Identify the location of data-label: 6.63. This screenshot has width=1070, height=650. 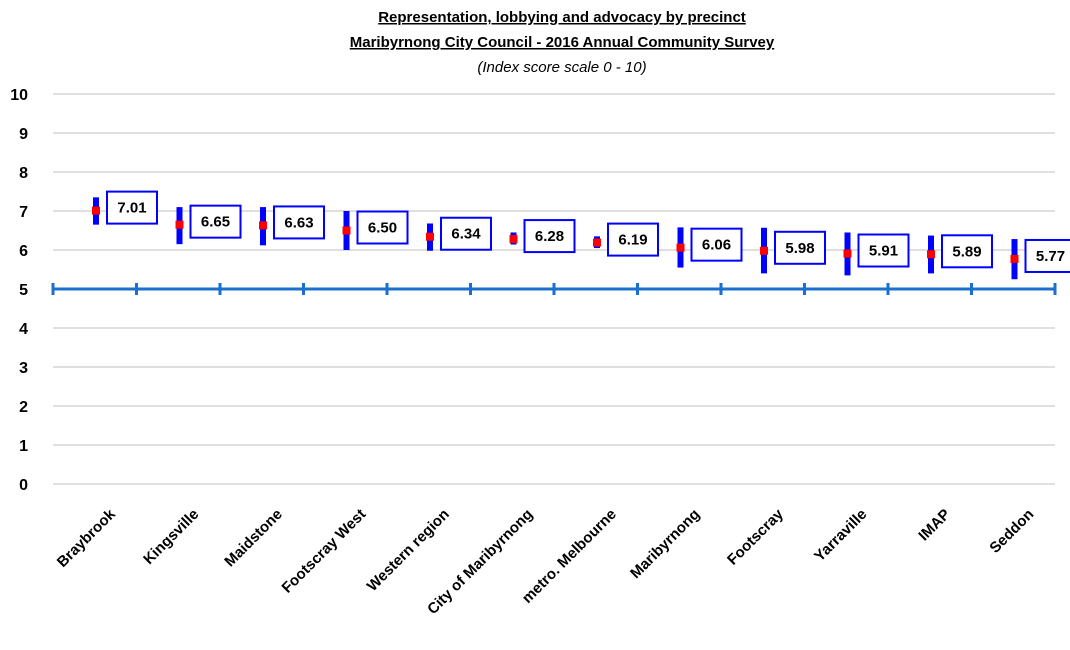
(298, 222).